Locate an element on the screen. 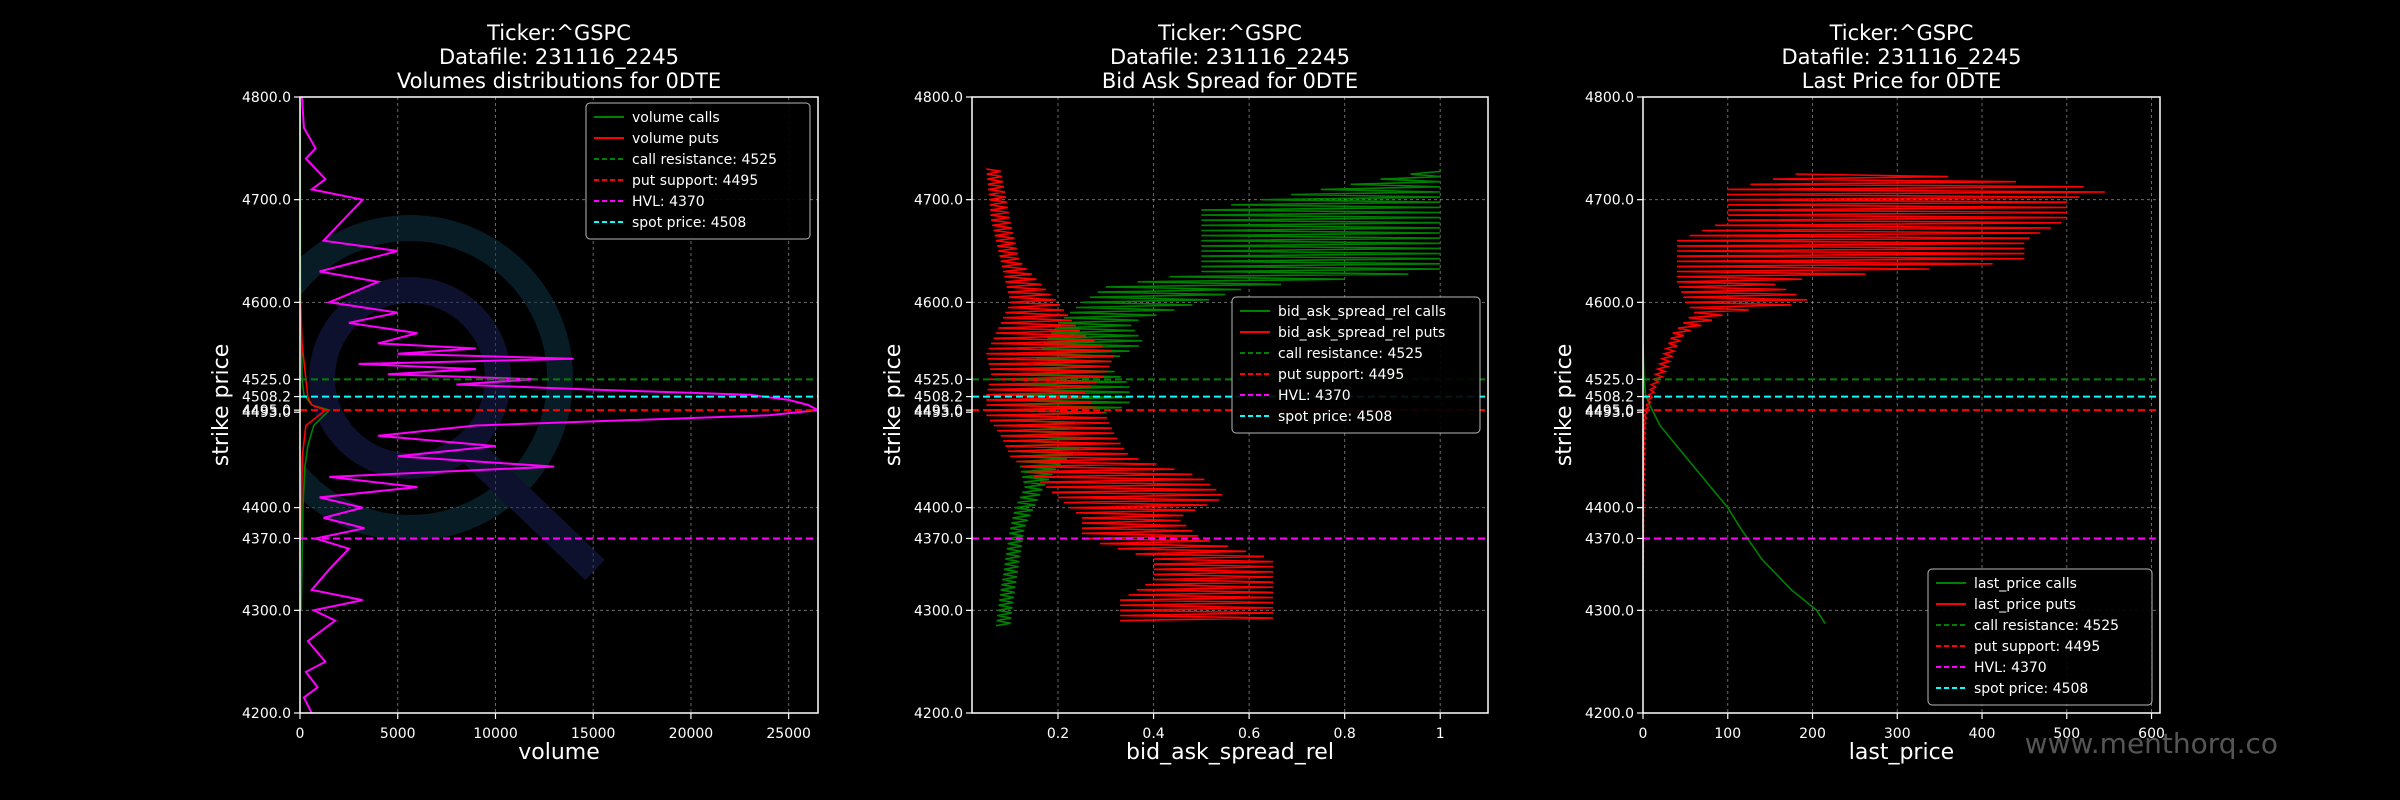 The width and height of the screenshot is (2400, 800). x-tick-label: 20000 is located at coordinates (691, 734).